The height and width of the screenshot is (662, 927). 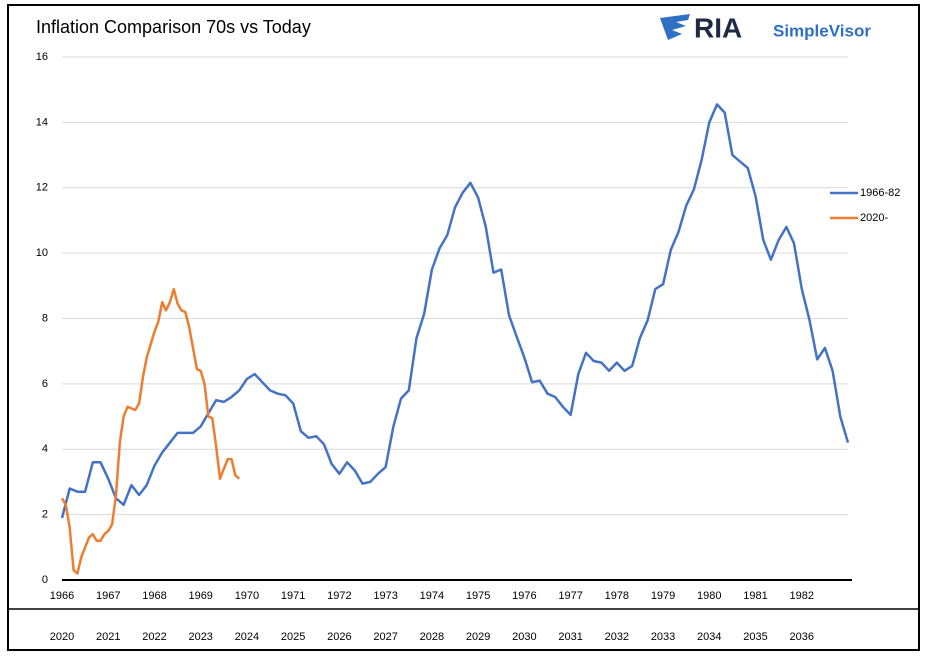 I want to click on legend-label: 1966-82, so click(x=880, y=193).